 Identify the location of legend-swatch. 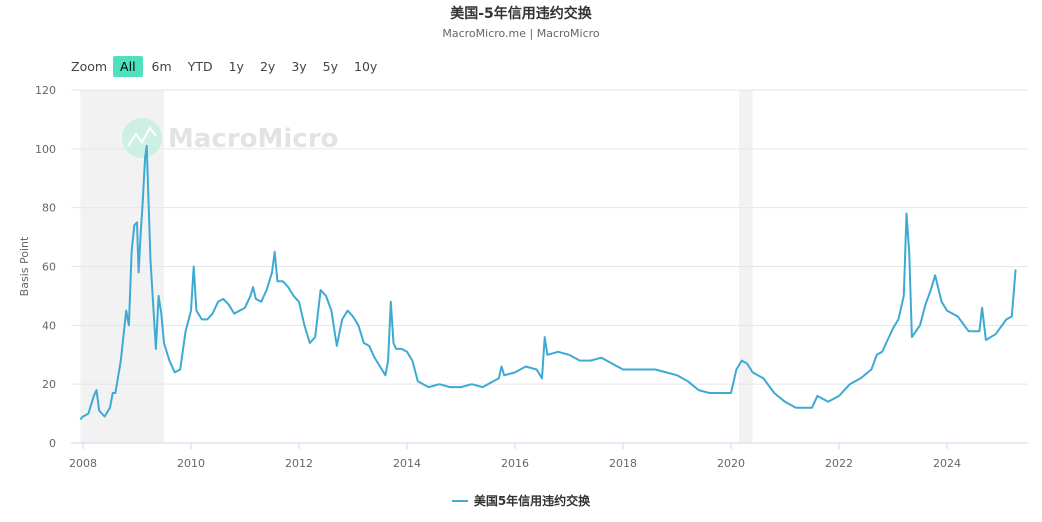
(459, 500).